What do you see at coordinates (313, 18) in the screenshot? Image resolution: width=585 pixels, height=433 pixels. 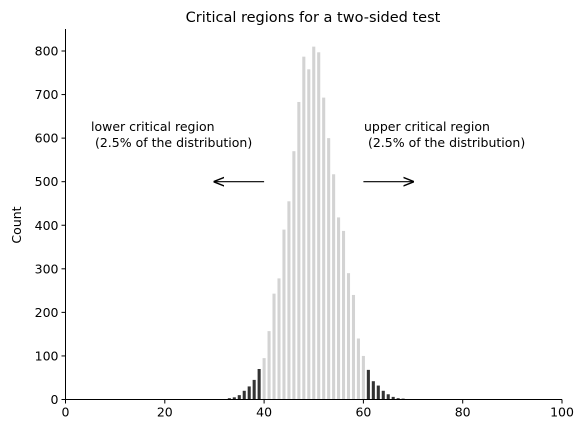 I see `chart-title: Critical regions for a two-sided test` at bounding box center [313, 18].